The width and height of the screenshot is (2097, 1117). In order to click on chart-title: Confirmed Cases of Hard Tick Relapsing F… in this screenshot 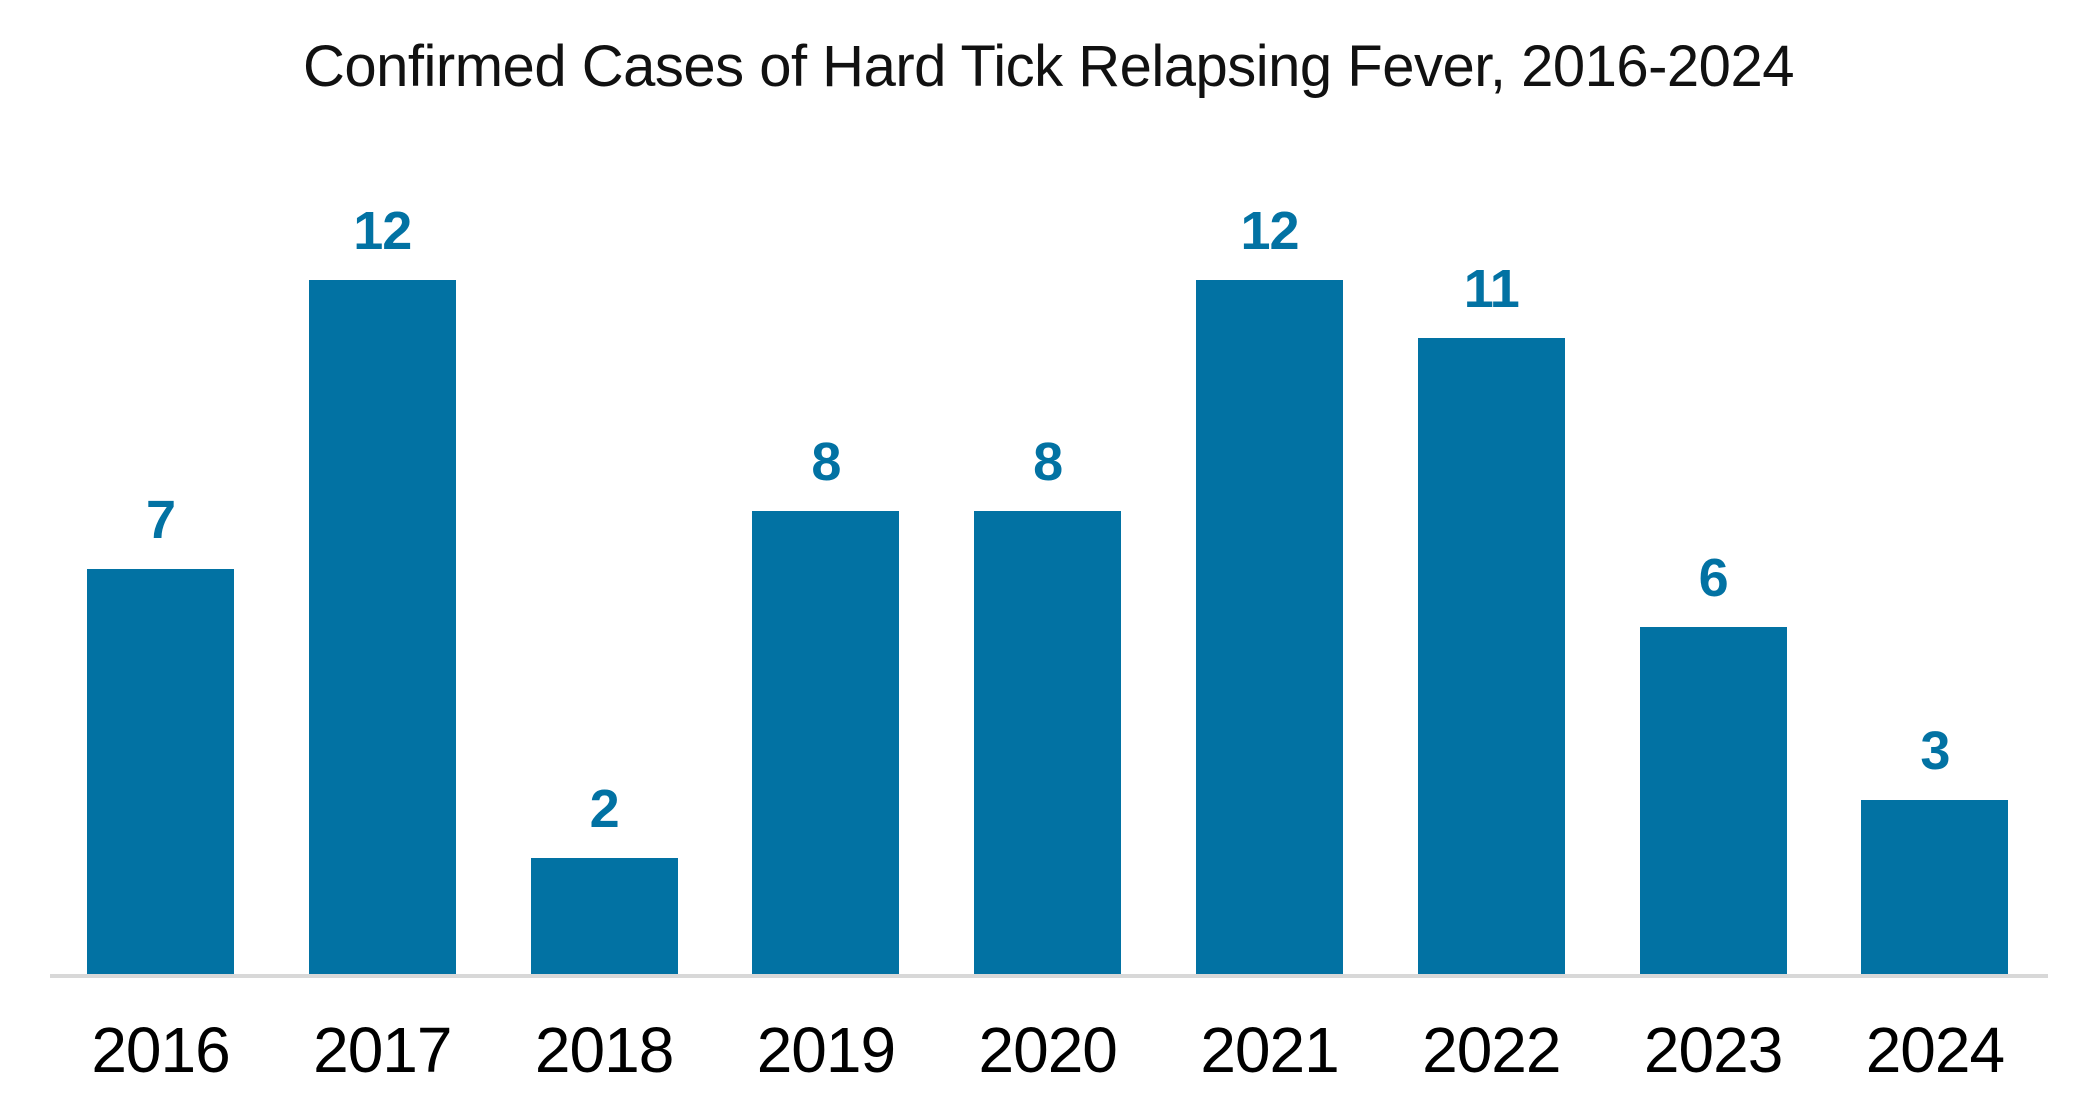, I will do `click(1048, 66)`.